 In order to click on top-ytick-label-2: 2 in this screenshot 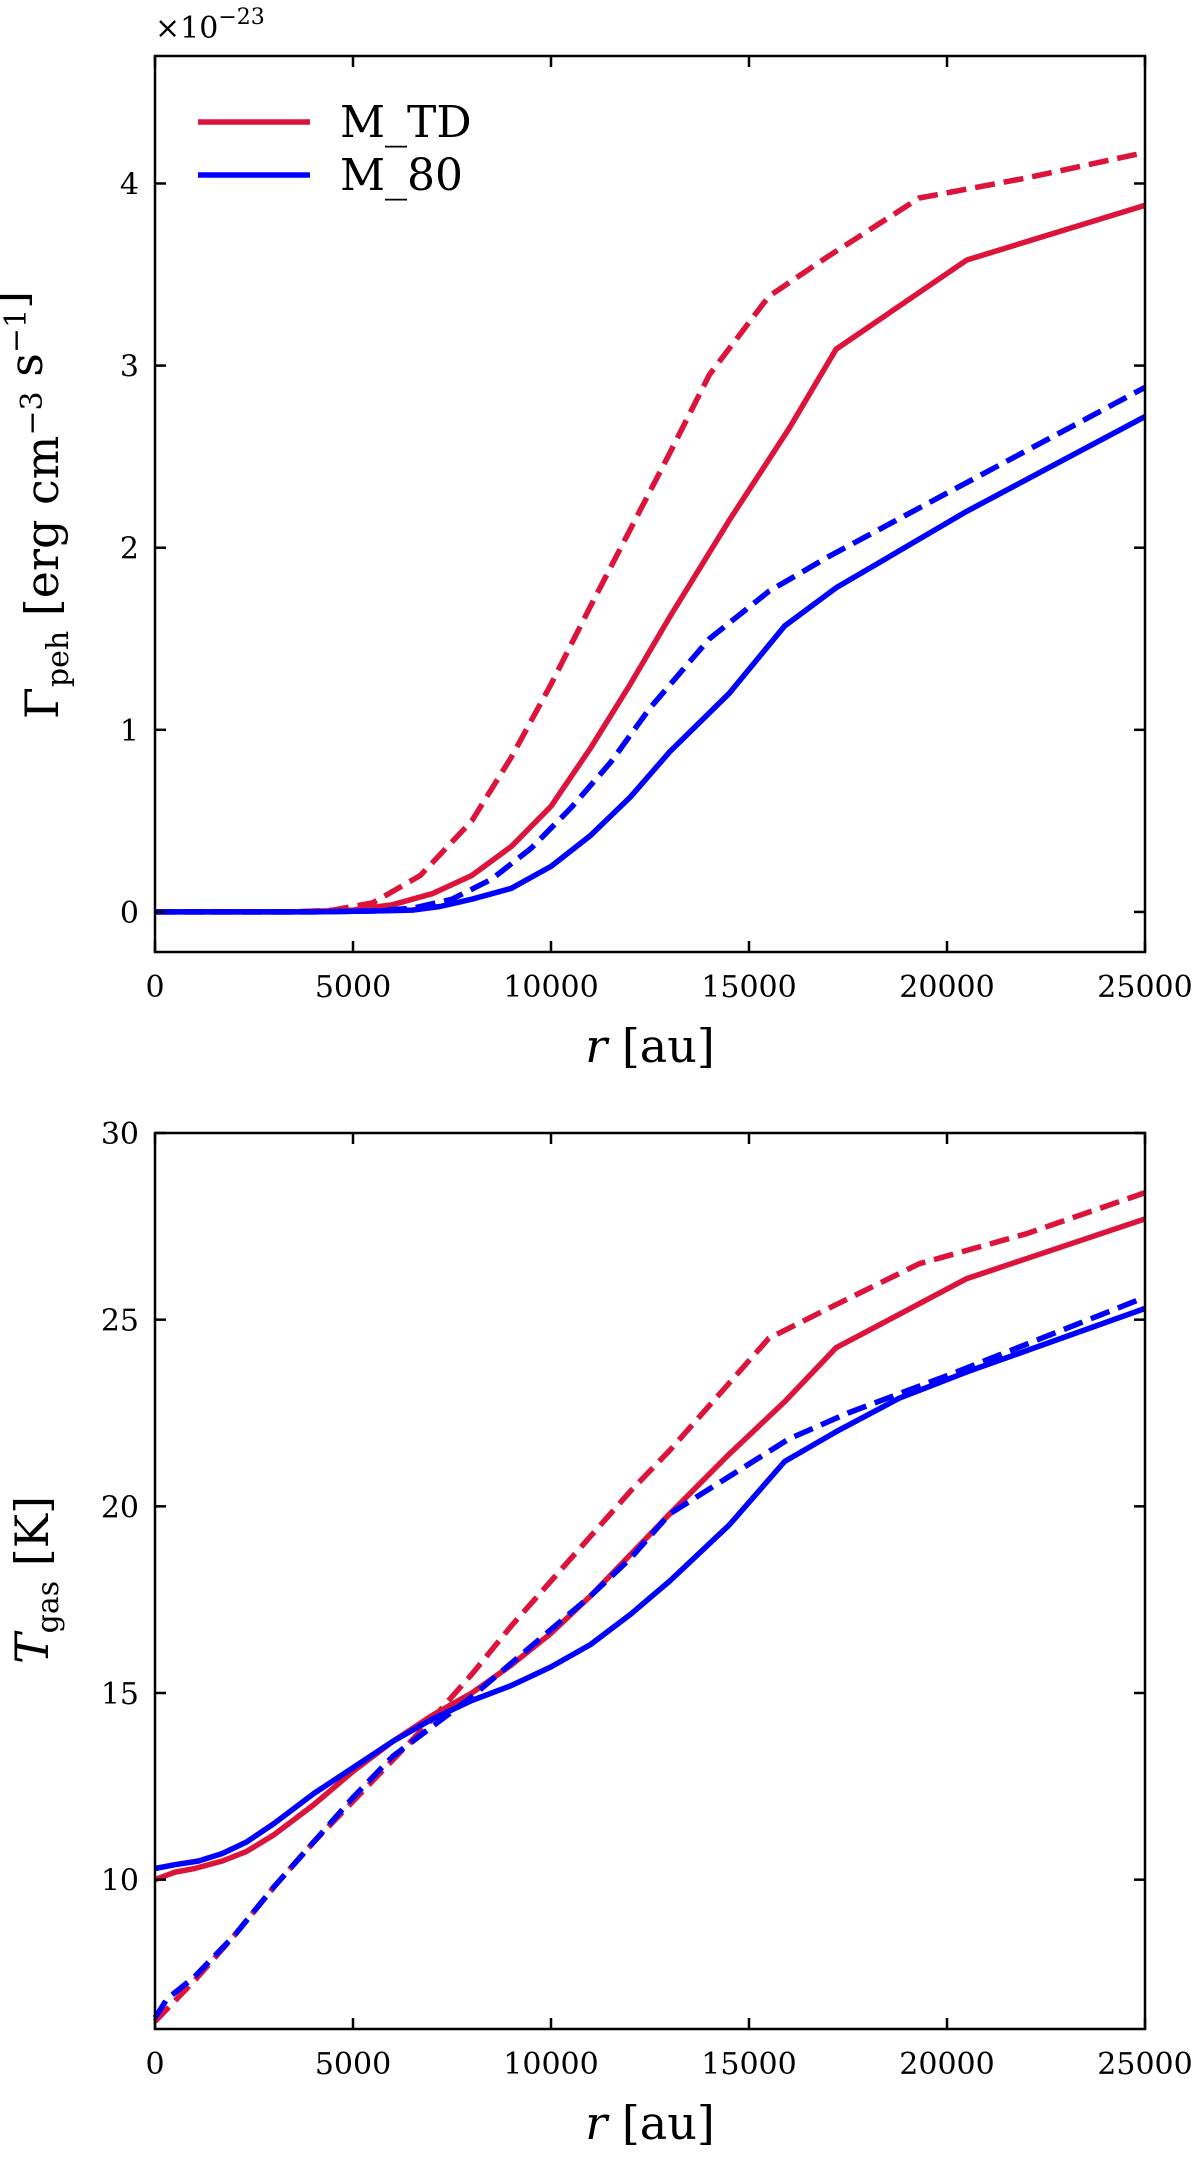, I will do `click(129, 549)`.